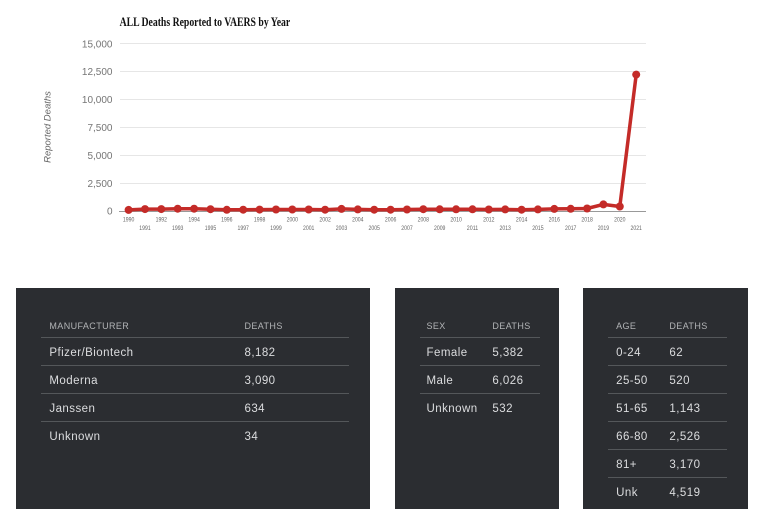 This screenshot has height=509, width=768. Describe the element at coordinates (110, 212) in the screenshot. I see `svg-text: 0` at that location.